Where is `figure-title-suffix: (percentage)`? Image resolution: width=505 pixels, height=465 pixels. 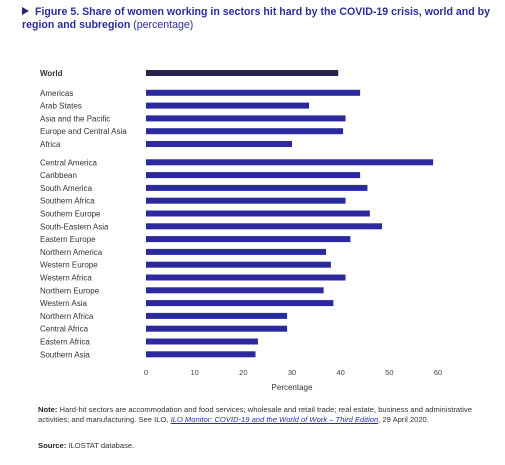
figure-title-suffix: (percentage) is located at coordinates (163, 25).